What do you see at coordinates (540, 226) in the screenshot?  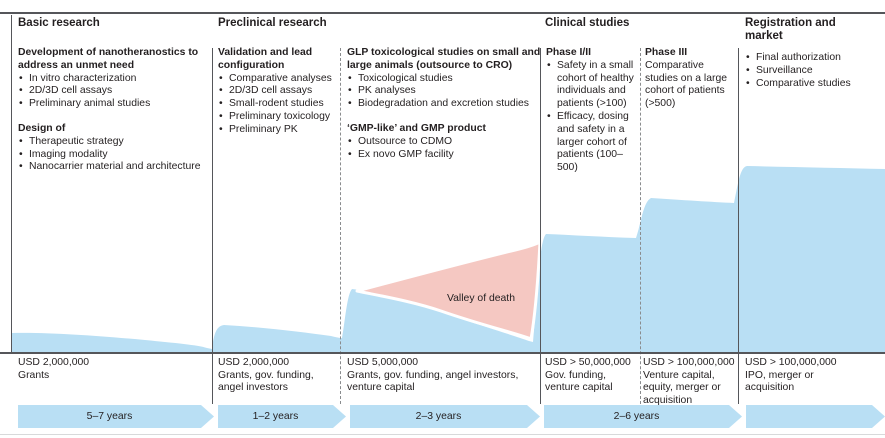 I see `separator-preclinical-clinical` at bounding box center [540, 226].